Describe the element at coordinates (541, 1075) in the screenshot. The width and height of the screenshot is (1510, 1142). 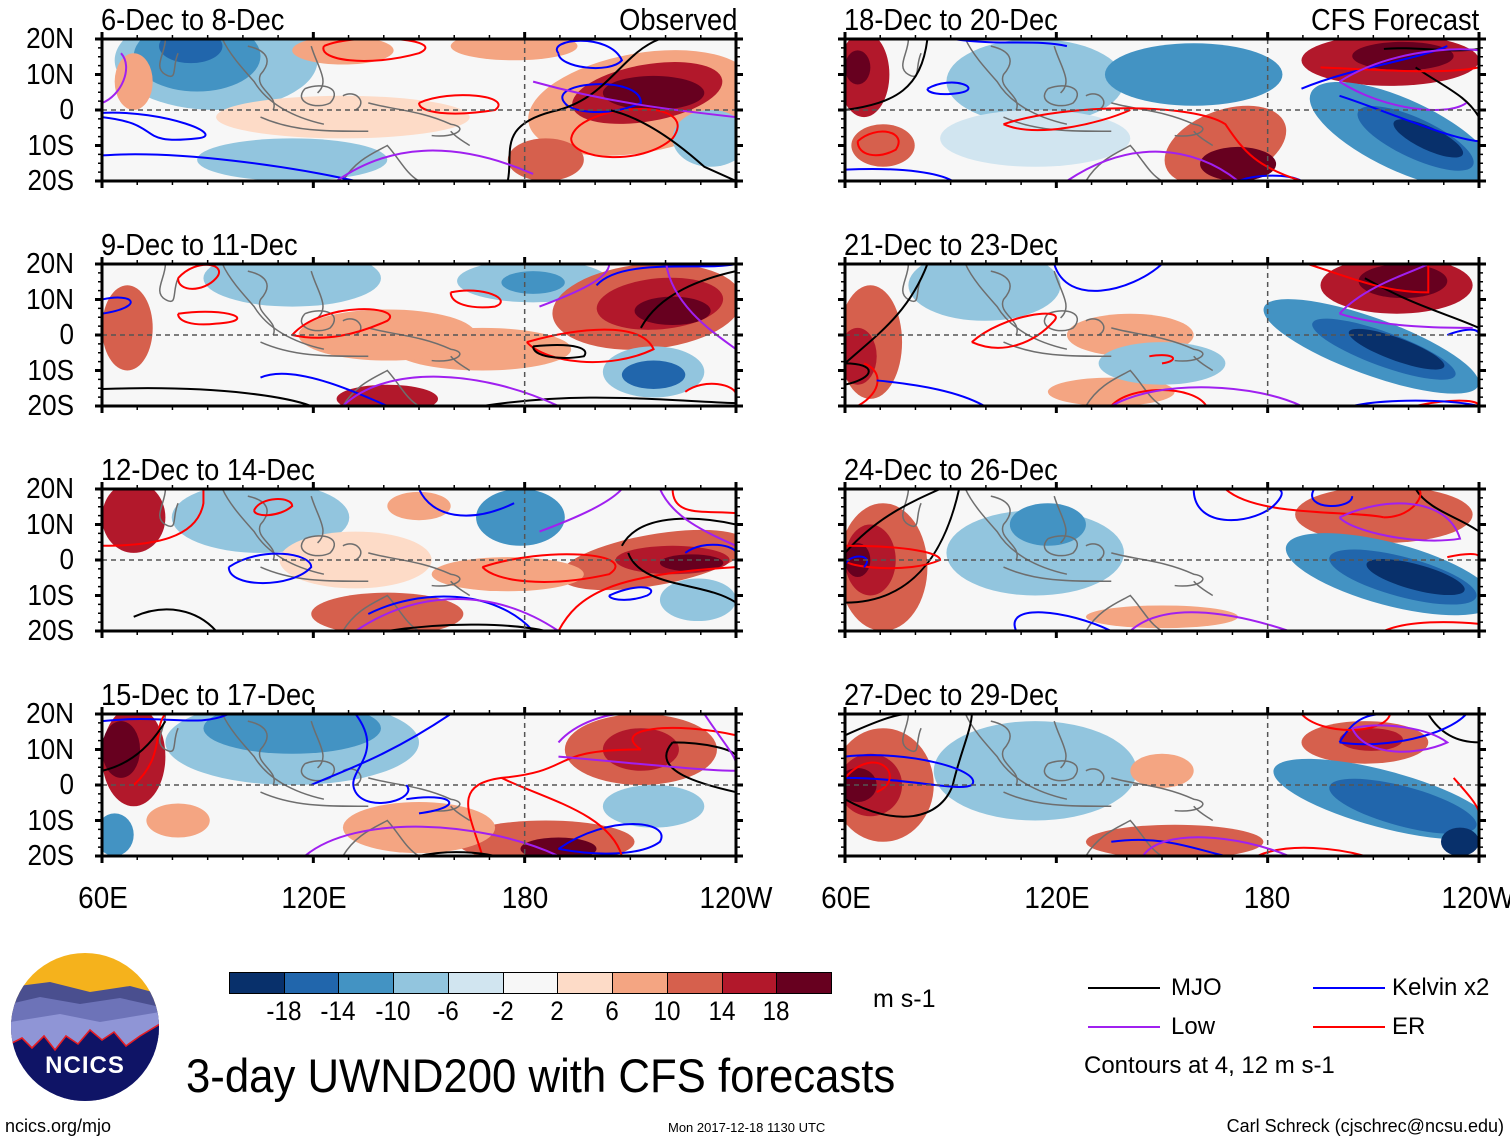
I see `main-title: 3-day UWND200 with CFS forecasts` at that location.